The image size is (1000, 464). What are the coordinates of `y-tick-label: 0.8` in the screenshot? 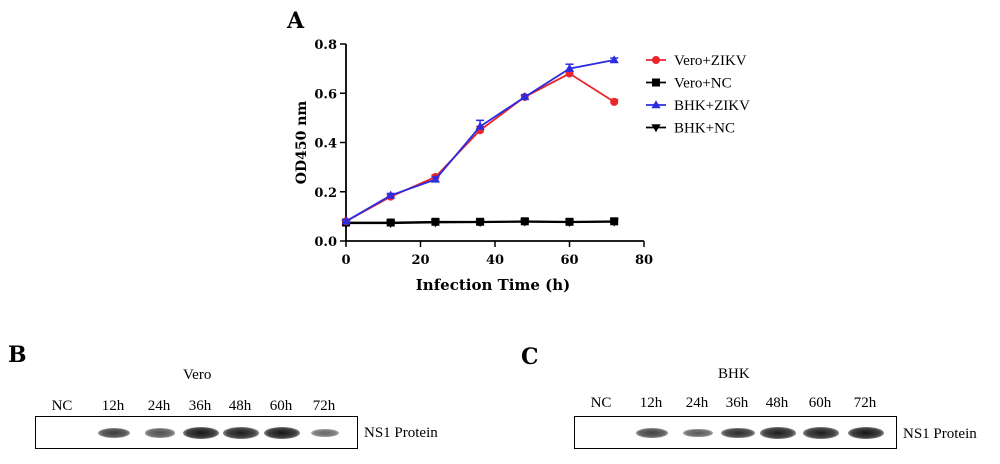 It's located at (325, 45).